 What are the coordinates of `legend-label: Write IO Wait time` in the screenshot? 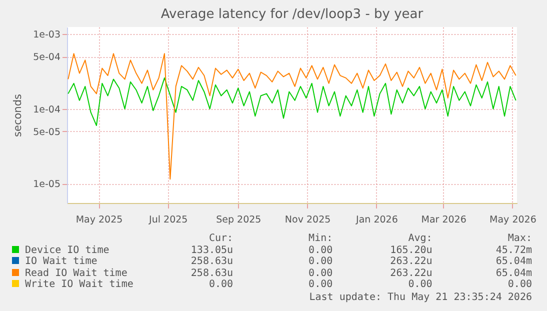 It's located at (79, 284).